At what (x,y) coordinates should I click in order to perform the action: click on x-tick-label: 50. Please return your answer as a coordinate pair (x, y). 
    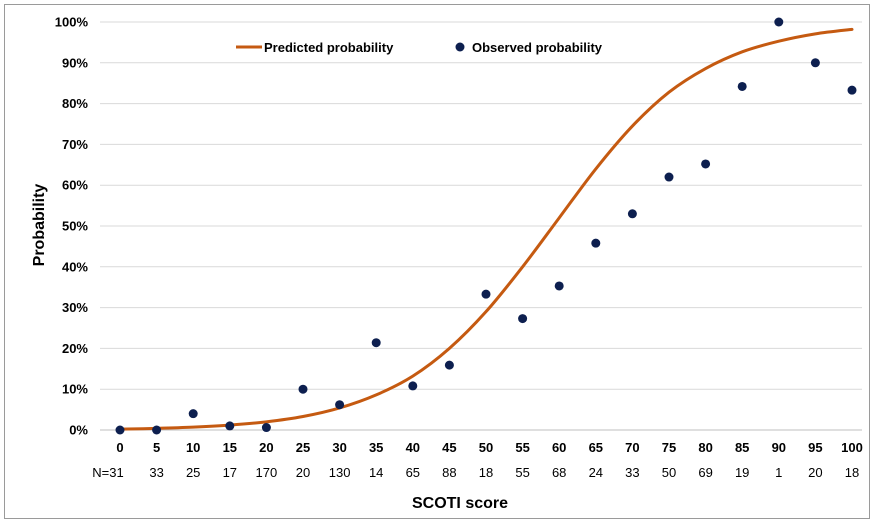
    Looking at the image, I should click on (486, 447).